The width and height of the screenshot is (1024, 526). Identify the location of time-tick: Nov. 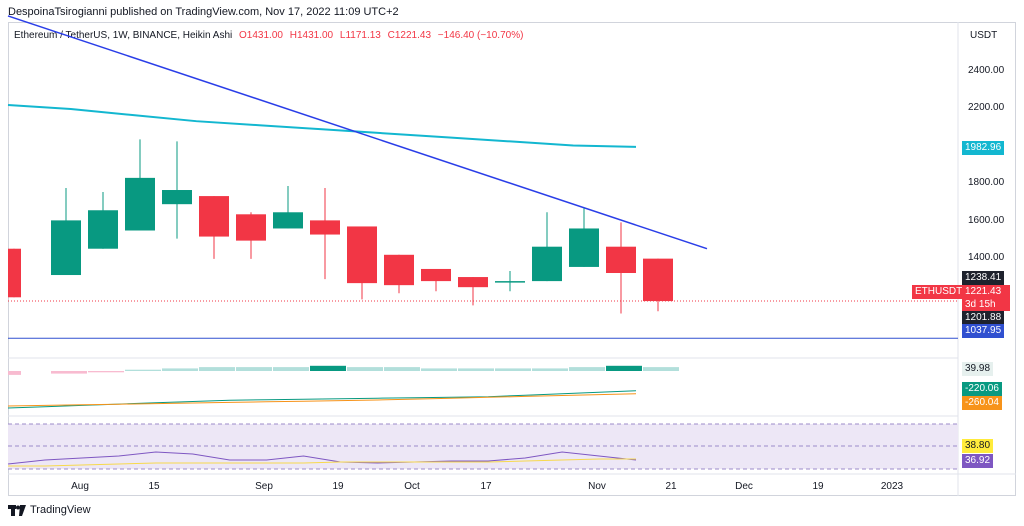
(597, 486).